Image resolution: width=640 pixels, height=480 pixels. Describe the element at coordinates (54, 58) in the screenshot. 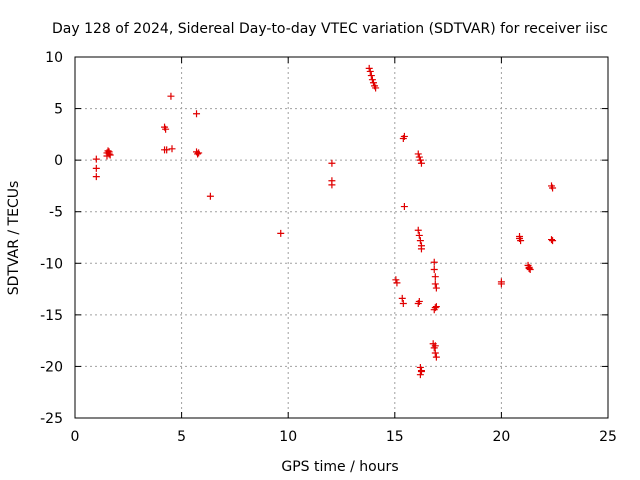

I see `y-tick-label: 10` at that location.